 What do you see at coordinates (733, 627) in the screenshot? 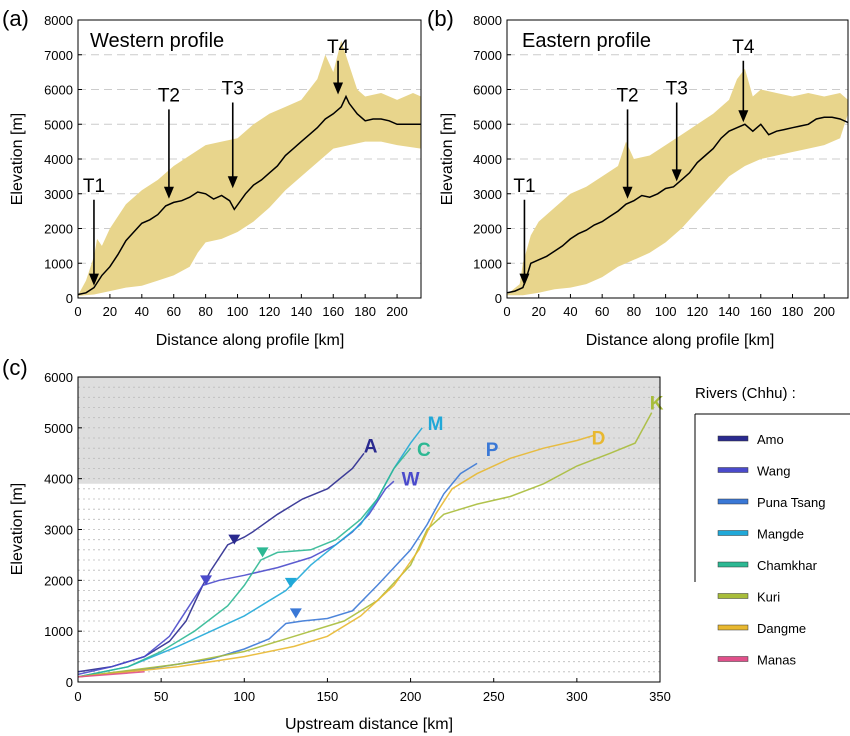
I see `legend-swatch-dangme` at bounding box center [733, 627].